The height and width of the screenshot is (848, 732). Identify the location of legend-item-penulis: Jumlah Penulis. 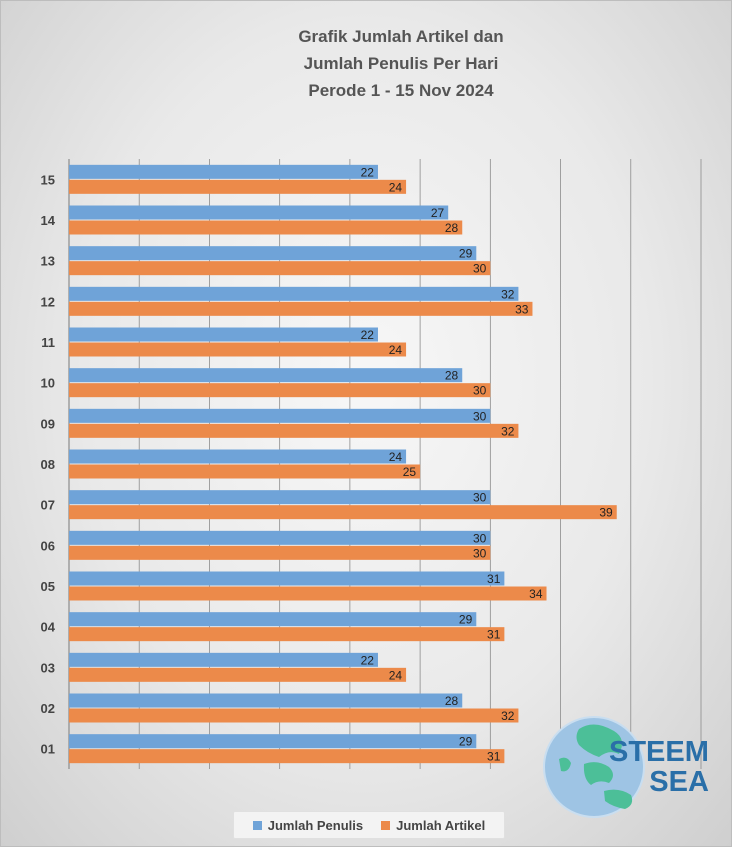
(308, 825).